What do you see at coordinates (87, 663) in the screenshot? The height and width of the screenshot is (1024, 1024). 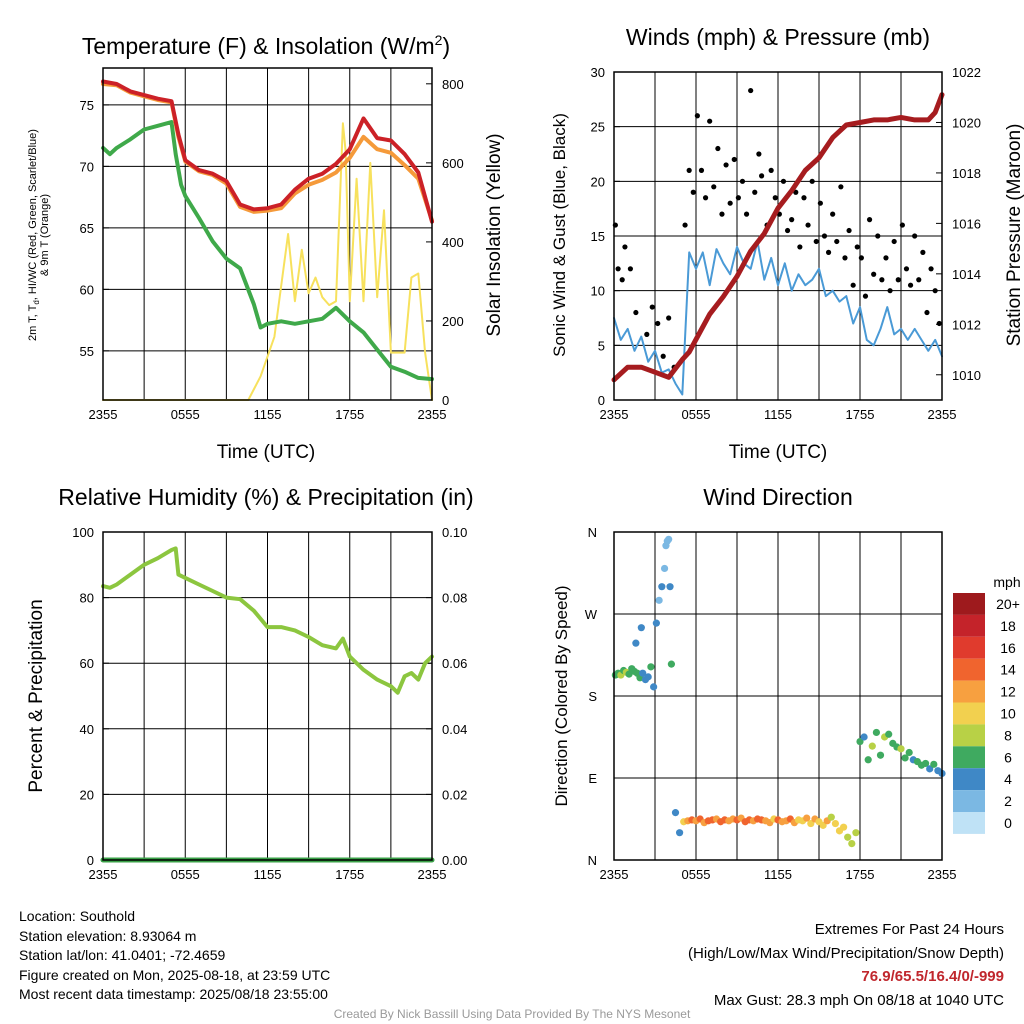 I see `rh-ytick-label: 60` at bounding box center [87, 663].